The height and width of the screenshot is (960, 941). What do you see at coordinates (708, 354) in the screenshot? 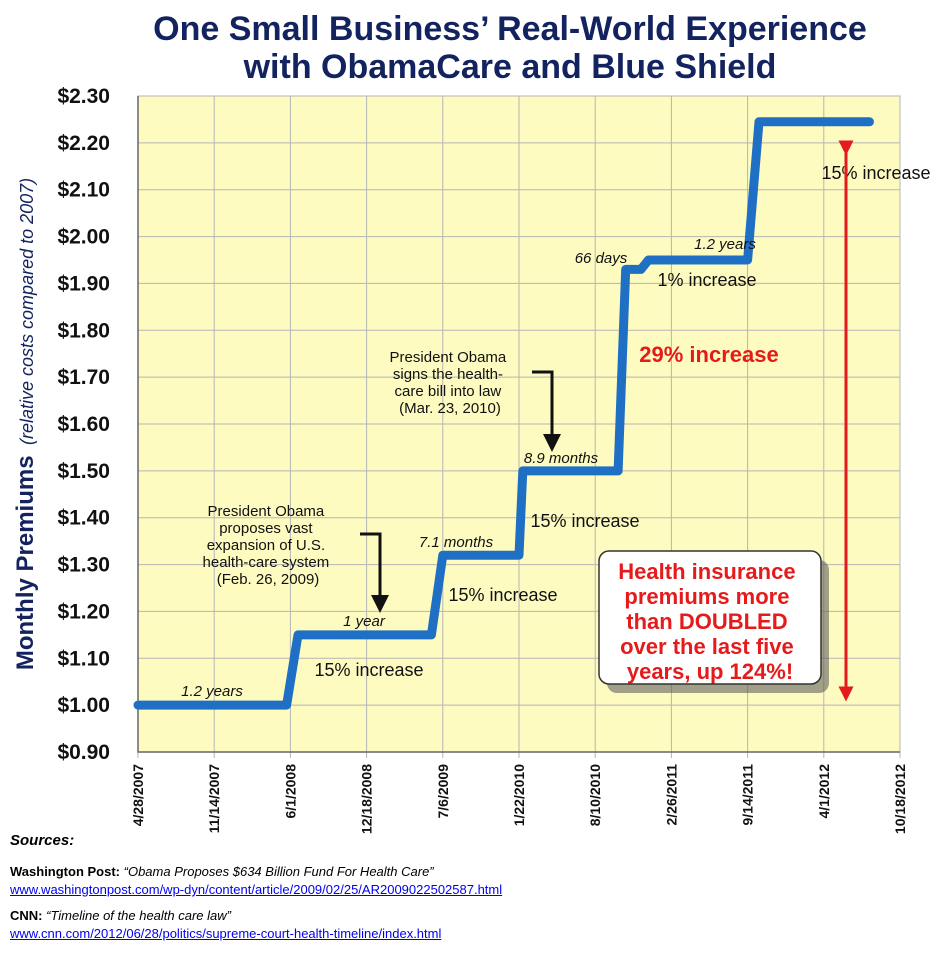
I see `increase-label-4: 29% increase` at bounding box center [708, 354].